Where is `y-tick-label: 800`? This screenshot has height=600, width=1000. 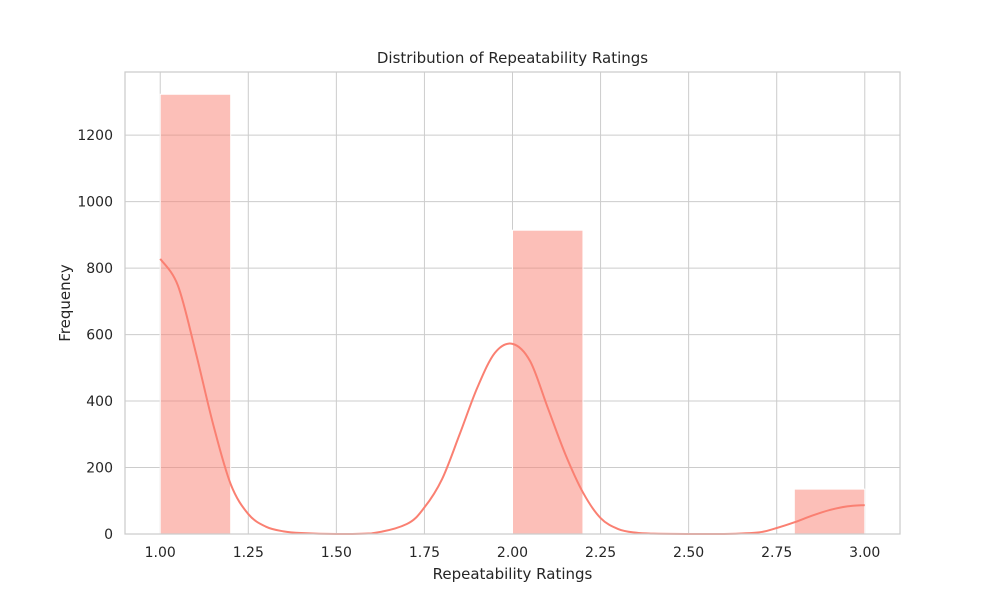 y-tick-label: 800 is located at coordinates (99, 269).